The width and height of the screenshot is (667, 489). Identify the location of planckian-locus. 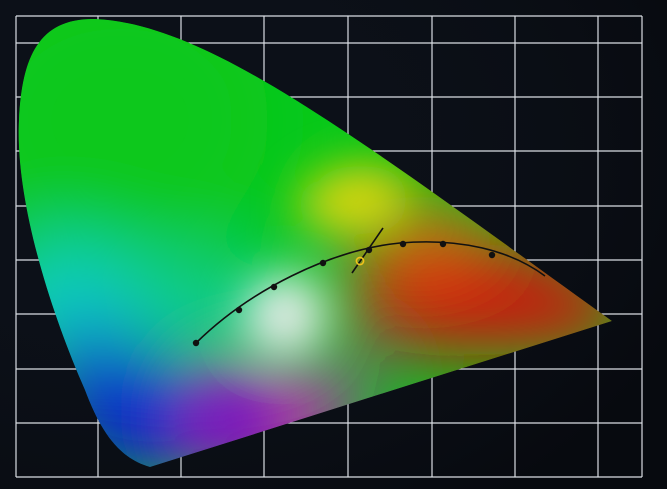
(369, 287).